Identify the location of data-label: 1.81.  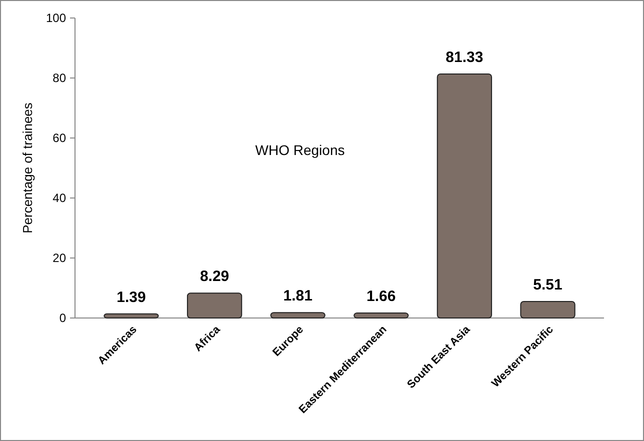
(297, 296).